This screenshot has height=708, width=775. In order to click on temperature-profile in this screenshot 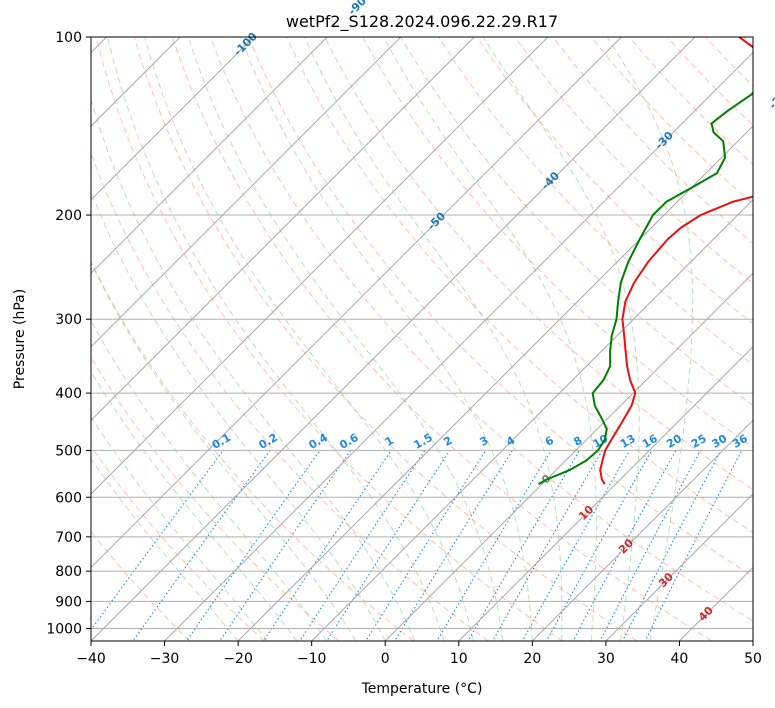, I will do `click(676, 261)`.